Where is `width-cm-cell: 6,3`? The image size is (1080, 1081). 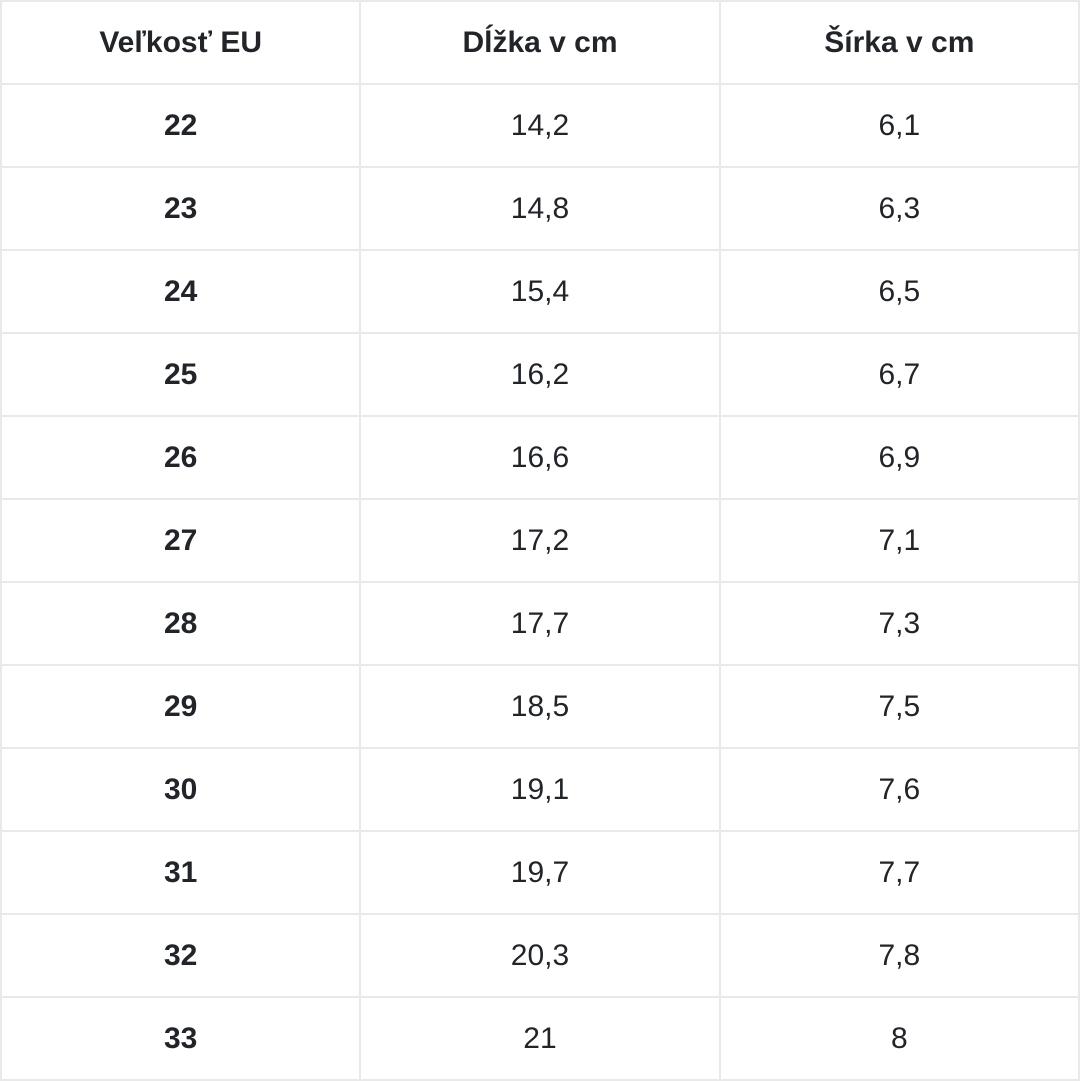
width-cm-cell: 6,3 is located at coordinates (899, 208).